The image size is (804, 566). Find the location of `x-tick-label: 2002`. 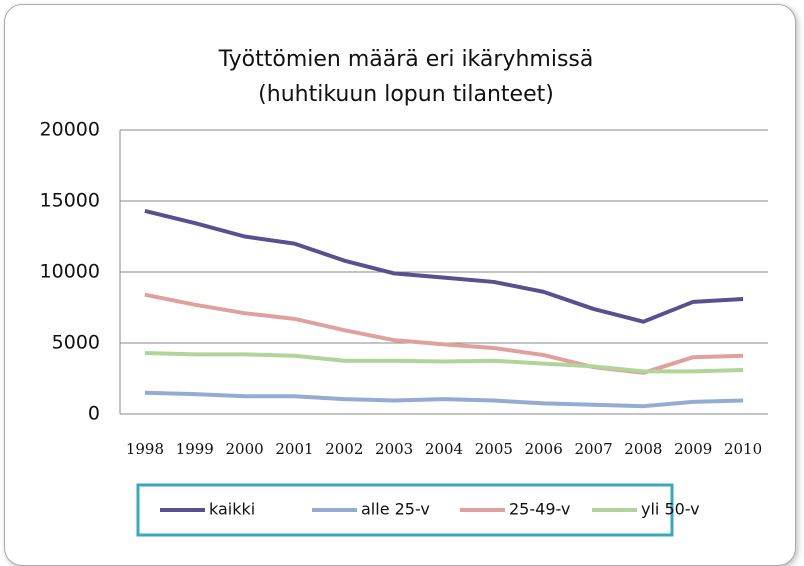

x-tick-label: 2002 is located at coordinates (344, 449).